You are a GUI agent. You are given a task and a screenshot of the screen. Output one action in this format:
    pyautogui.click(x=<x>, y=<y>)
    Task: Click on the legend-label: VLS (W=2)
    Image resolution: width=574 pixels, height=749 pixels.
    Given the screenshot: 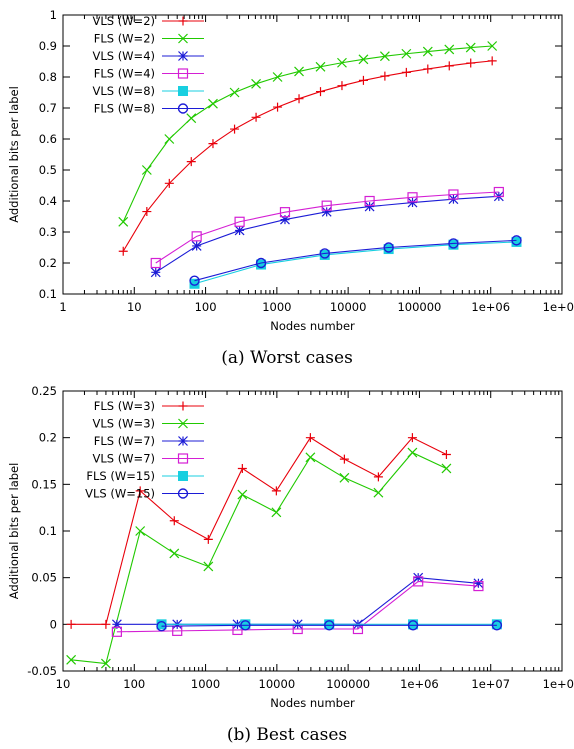 What is the action you would take?
    pyautogui.click(x=123, y=21)
    